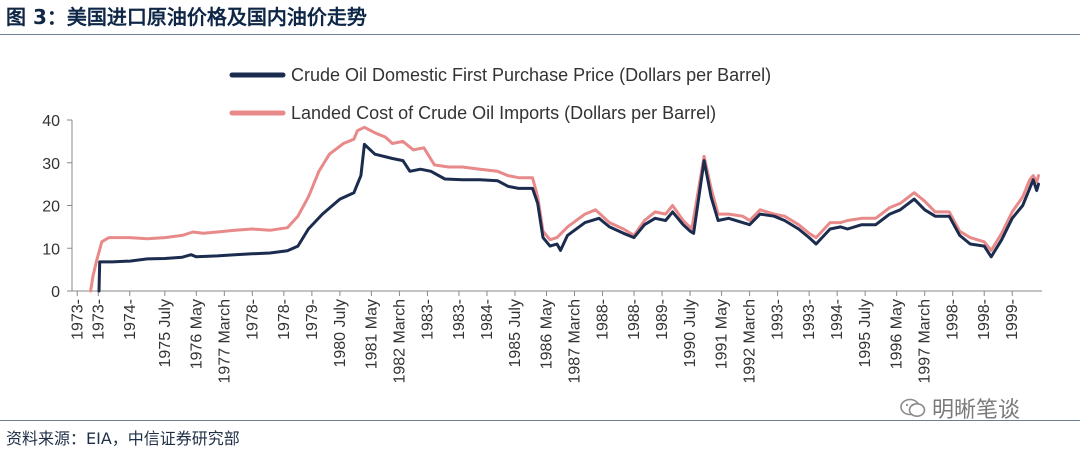 The image size is (1080, 453). Describe the element at coordinates (165, 333) in the screenshot. I see `x-tick-label: 1975 July` at that location.